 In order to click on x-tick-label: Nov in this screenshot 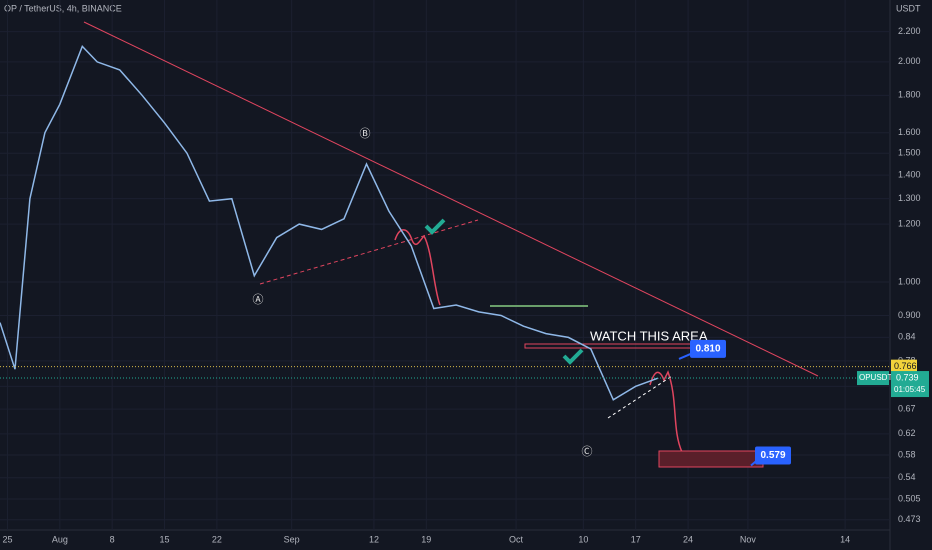, I will do `click(748, 539)`.